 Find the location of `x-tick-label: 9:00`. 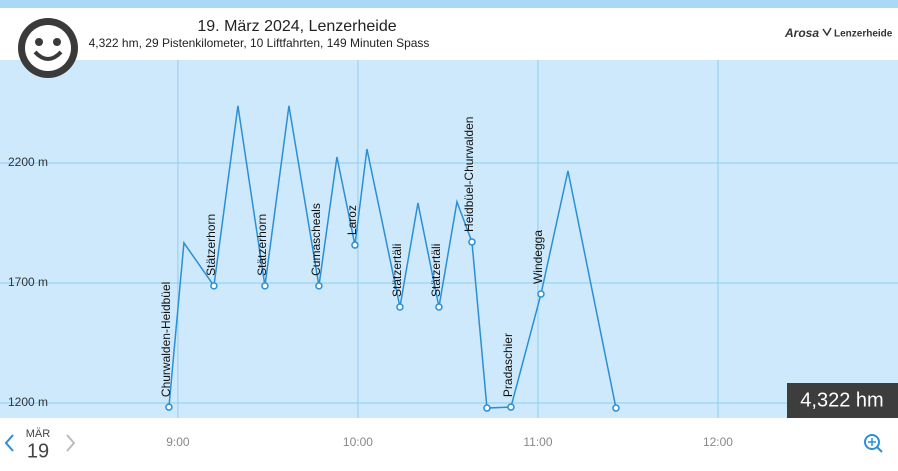

x-tick-label: 9:00 is located at coordinates (178, 442).